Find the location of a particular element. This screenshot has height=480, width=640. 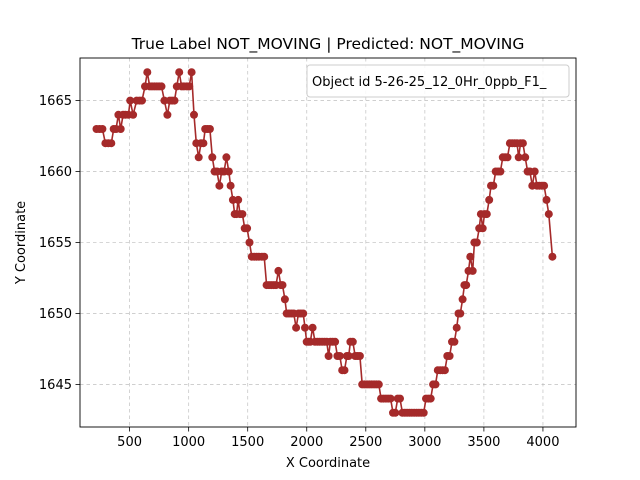

x-tick-label: 2500 is located at coordinates (365, 442).